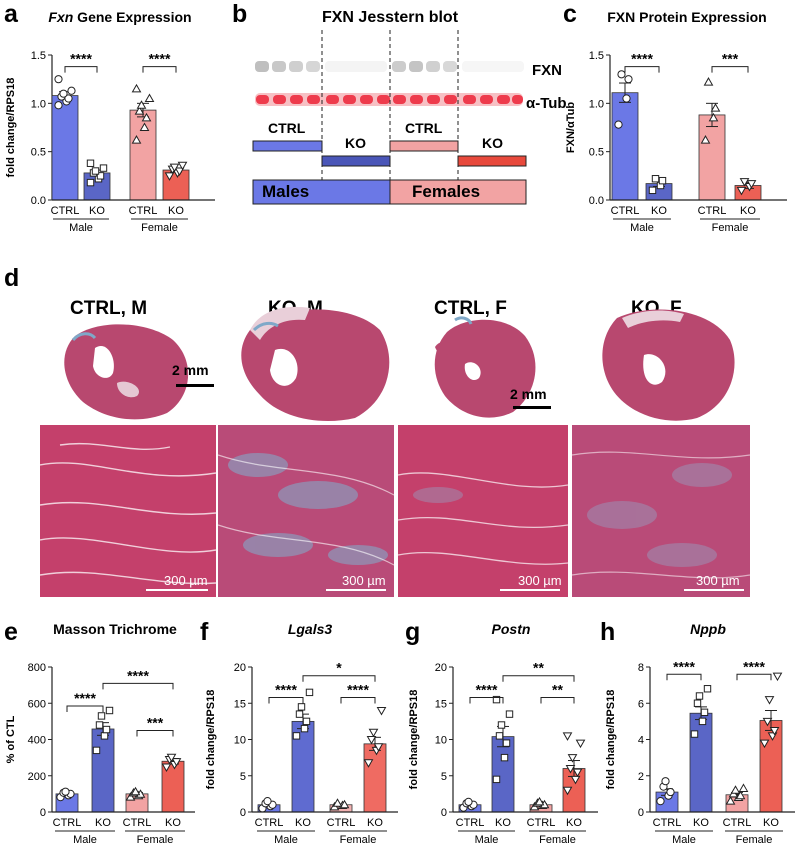  What do you see at coordinates (641, 668) in the screenshot?
I see `y-tick-label: 8` at bounding box center [641, 668].